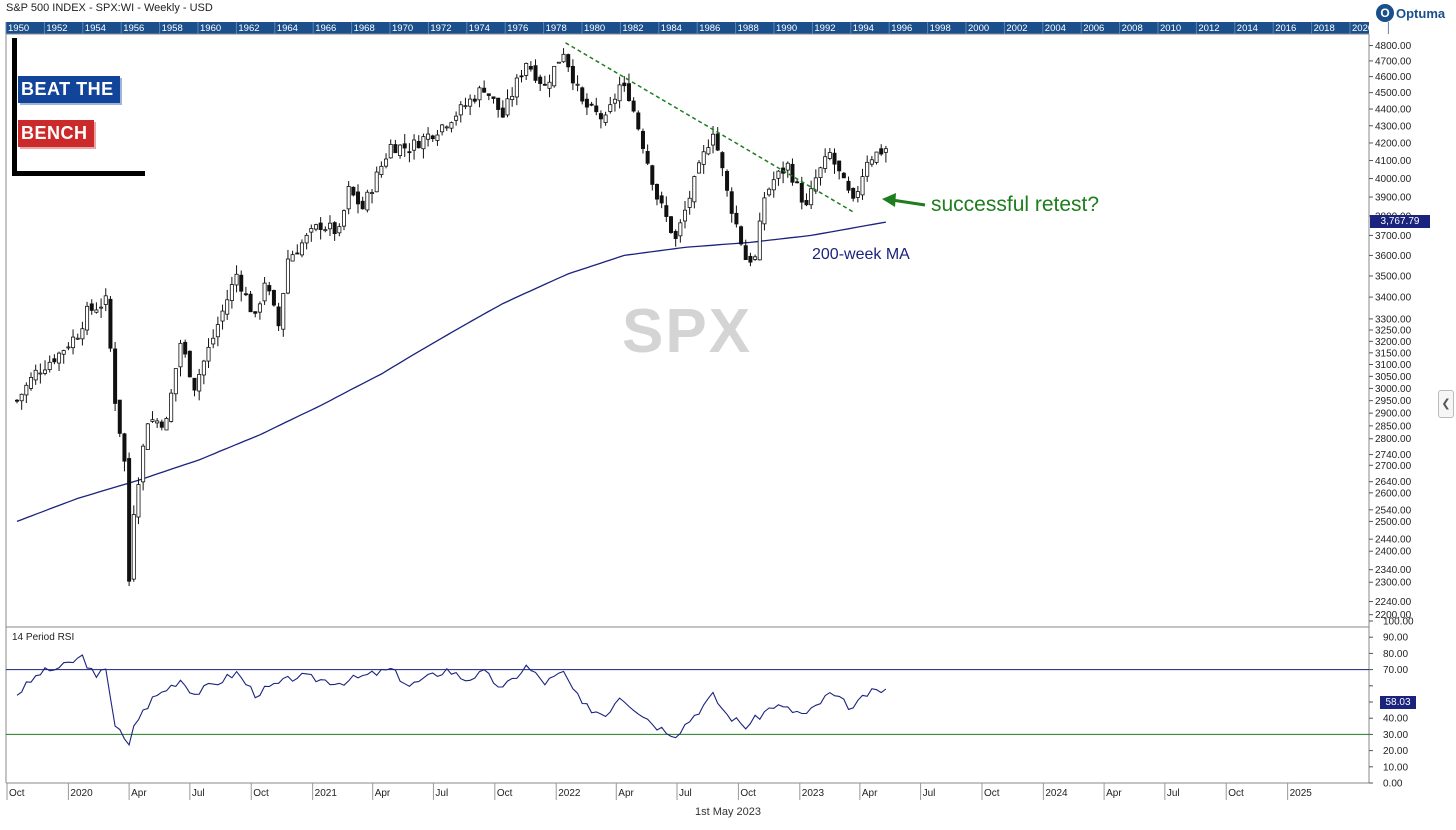 Image resolution: width=1456 pixels, height=830 pixels. What do you see at coordinates (1393, 414) in the screenshot?
I see `price-tick-label: 2900.00` at bounding box center [1393, 414].